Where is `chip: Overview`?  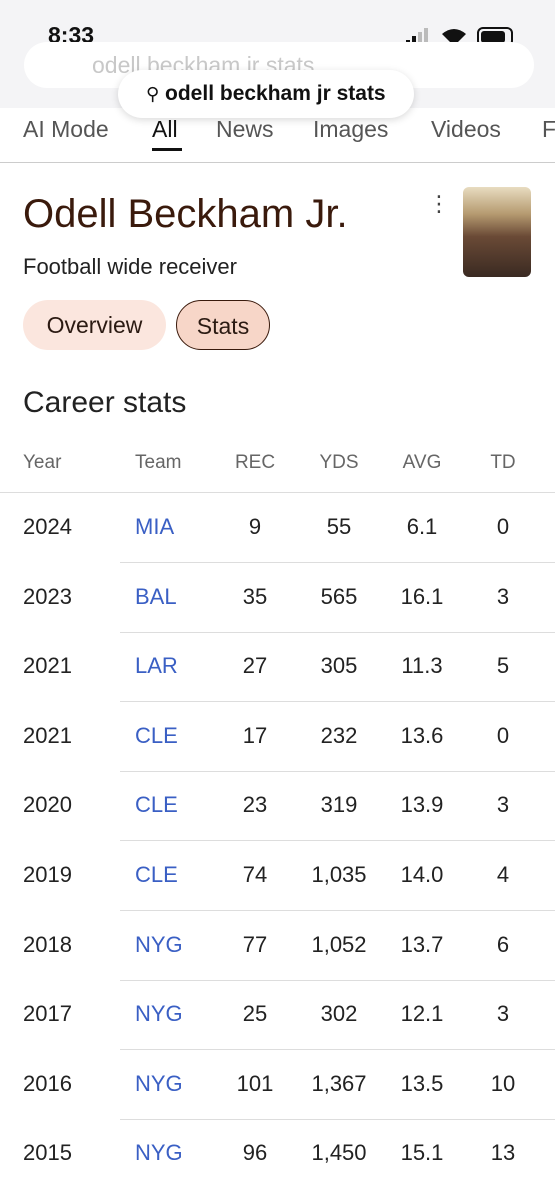 chip: Overview is located at coordinates (94, 325).